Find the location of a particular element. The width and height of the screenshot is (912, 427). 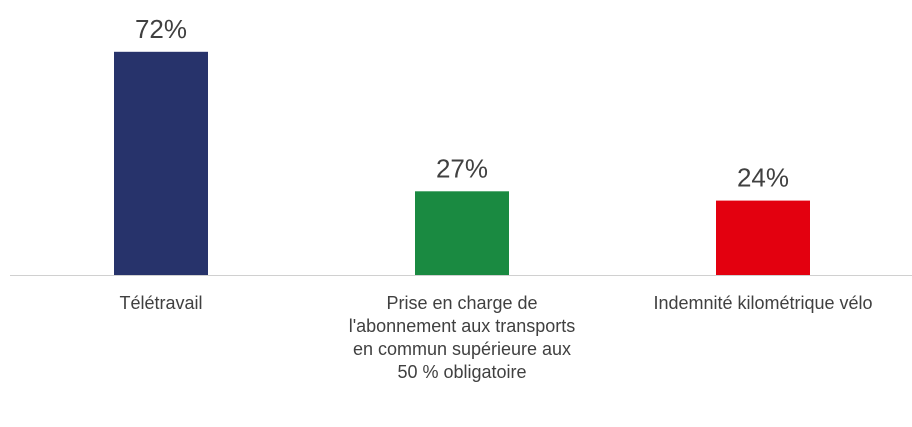

category-label: Indemnité kilométrique vélo is located at coordinates (763, 303).